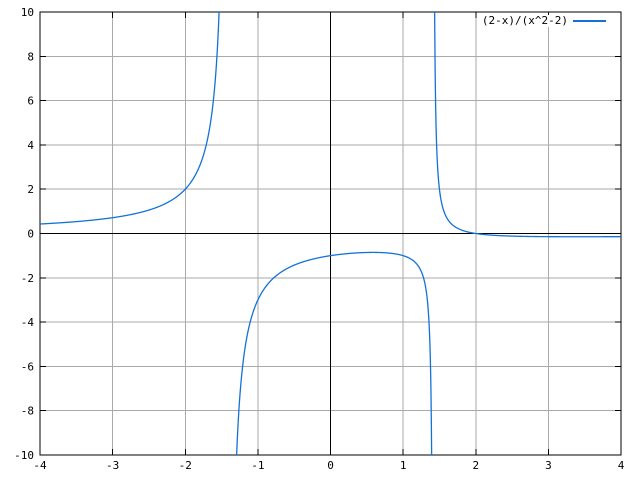  I want to click on y-tick-label: -10, so click(24, 455).